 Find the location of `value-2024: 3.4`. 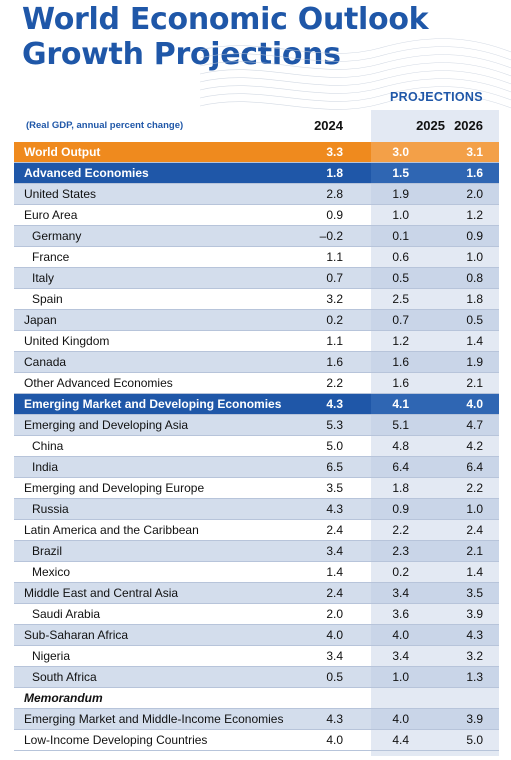

value-2024: 3.4 is located at coordinates (321, 551).